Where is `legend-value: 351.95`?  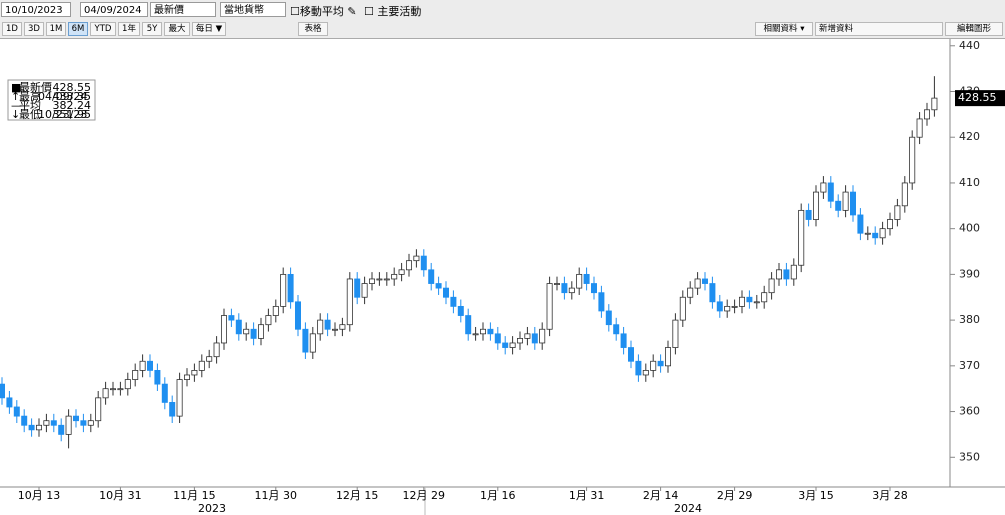 legend-value: 351.95 is located at coordinates (72, 114).